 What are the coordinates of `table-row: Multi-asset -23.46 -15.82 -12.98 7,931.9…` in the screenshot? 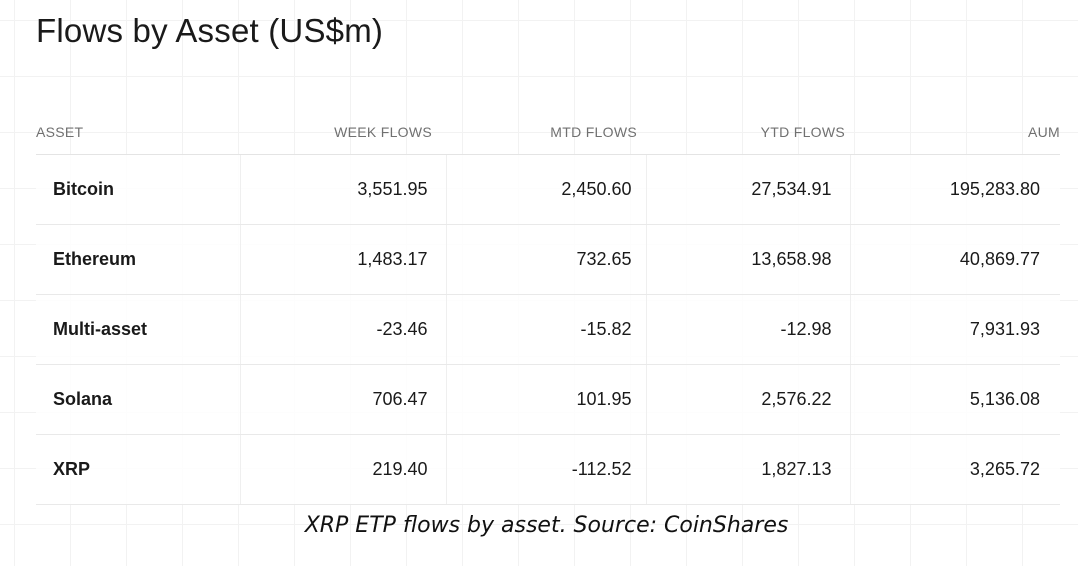 It's located at (548, 329).